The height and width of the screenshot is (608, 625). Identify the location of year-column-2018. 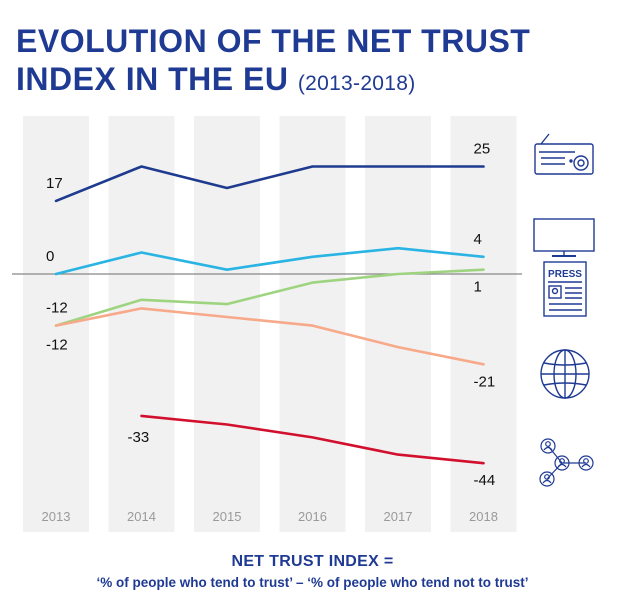
(483, 324).